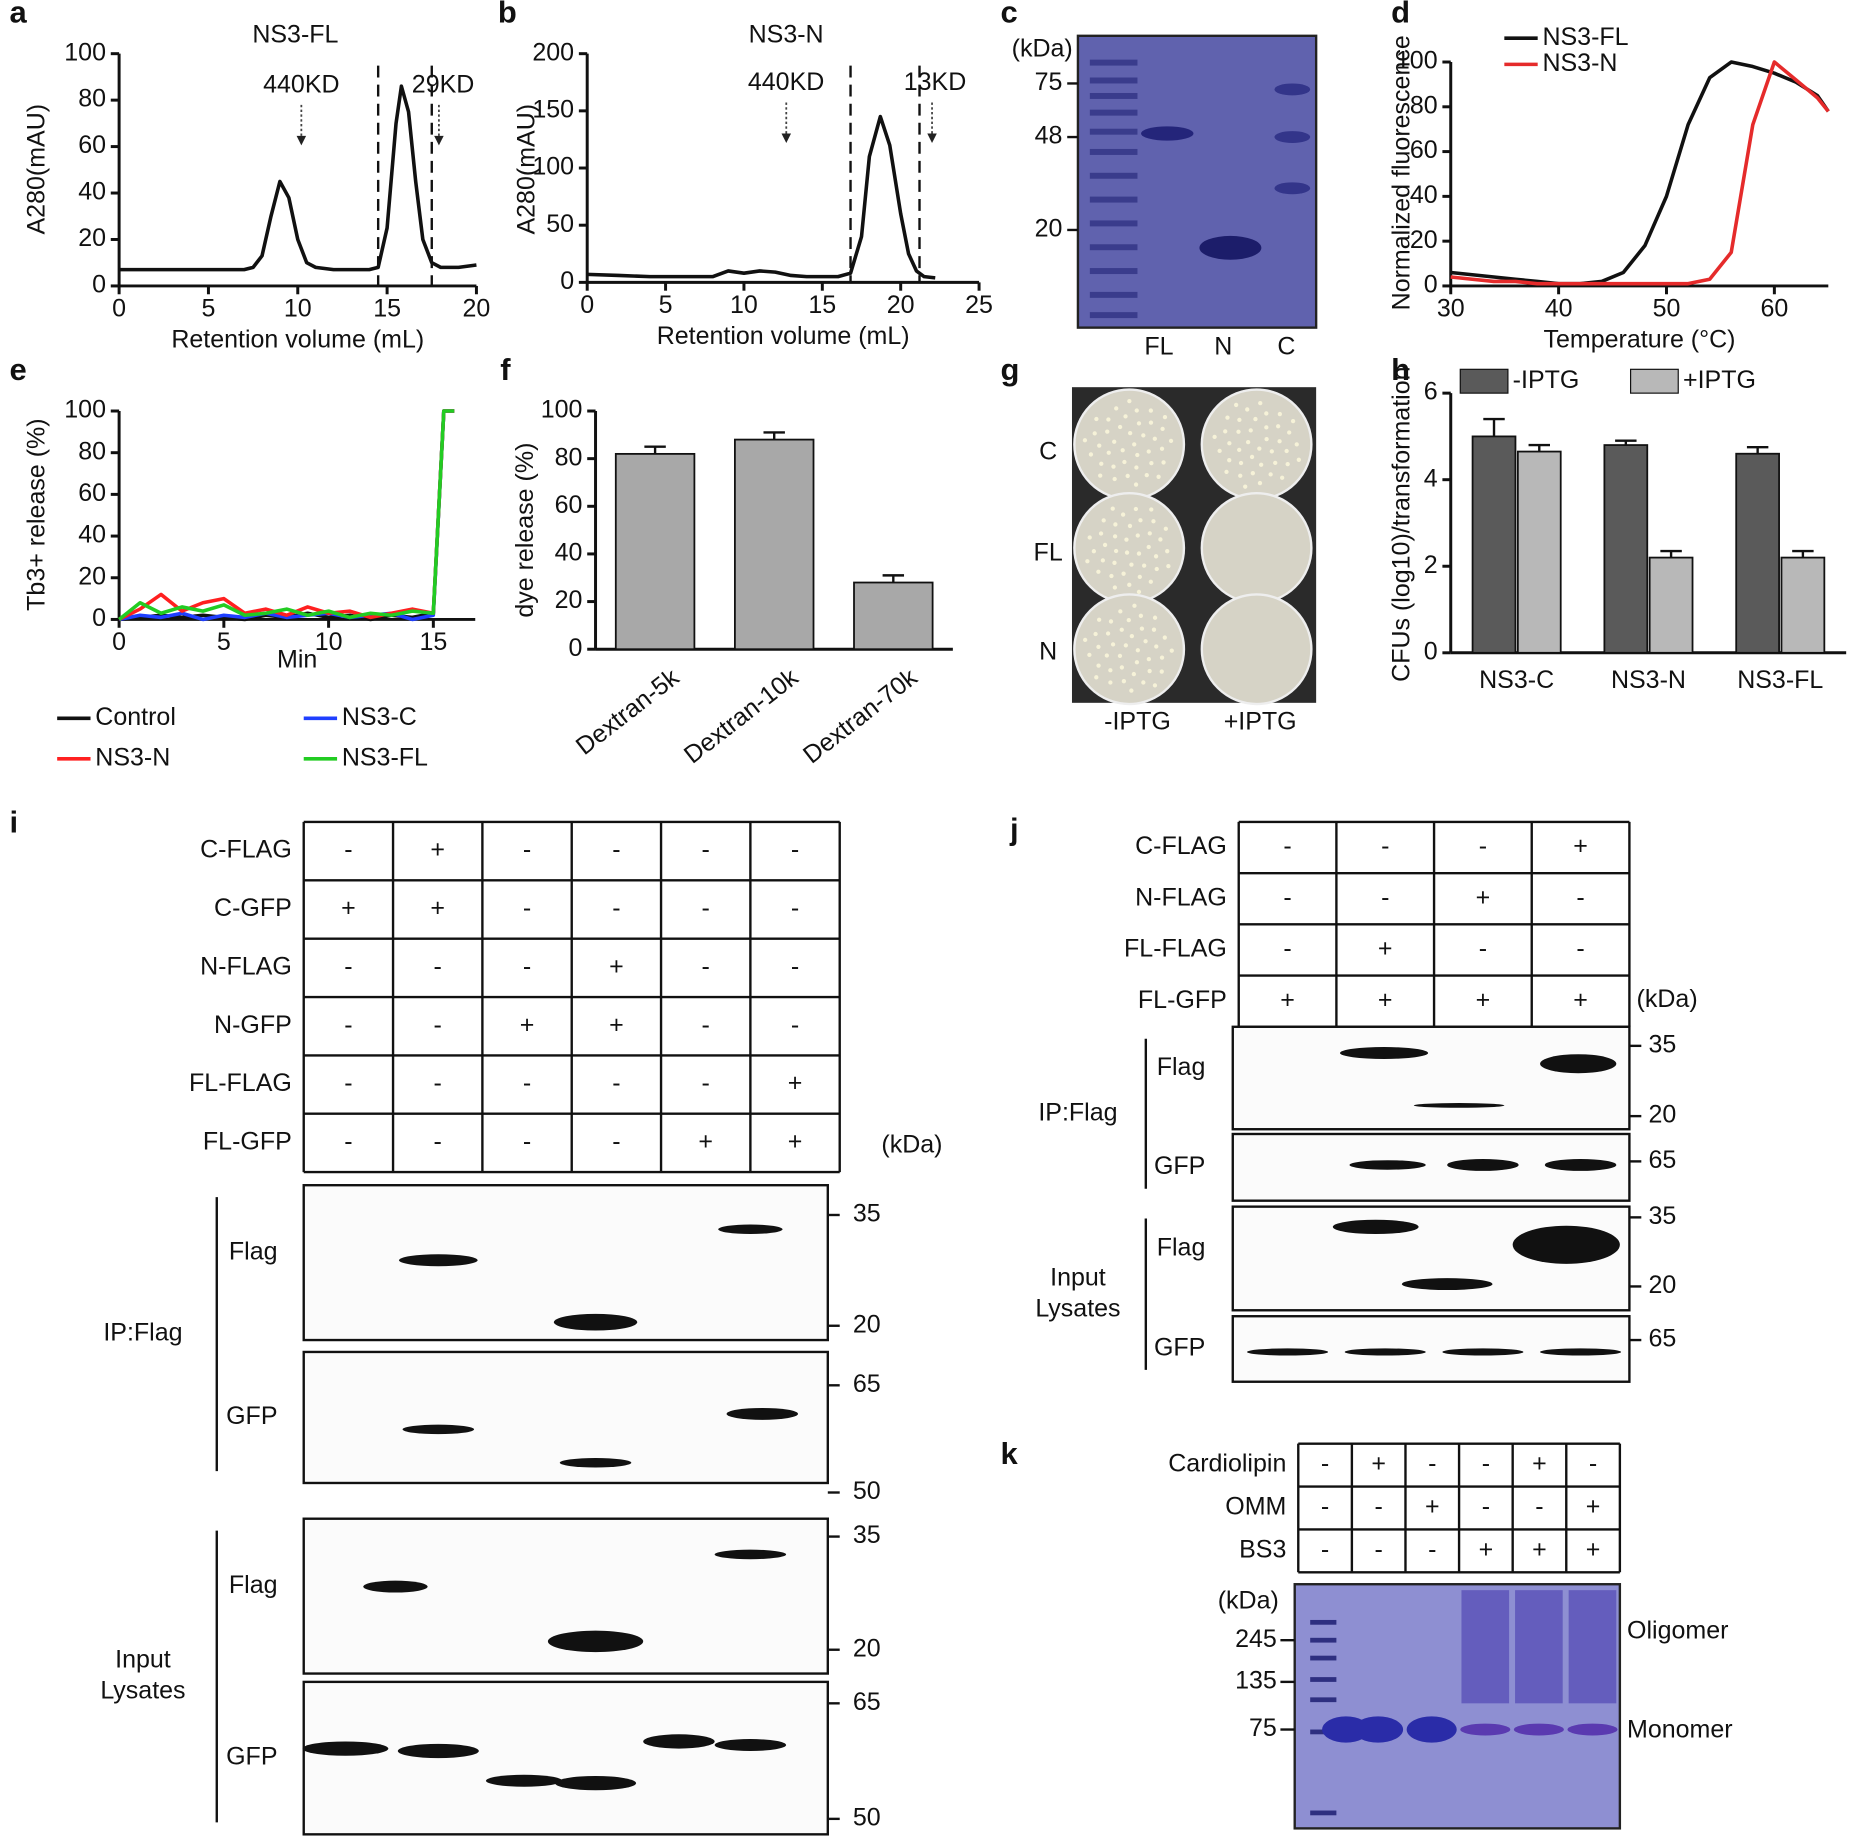 The height and width of the screenshot is (1838, 1870). What do you see at coordinates (297, 660) in the screenshot?
I see `x-axis-label: Min` at bounding box center [297, 660].